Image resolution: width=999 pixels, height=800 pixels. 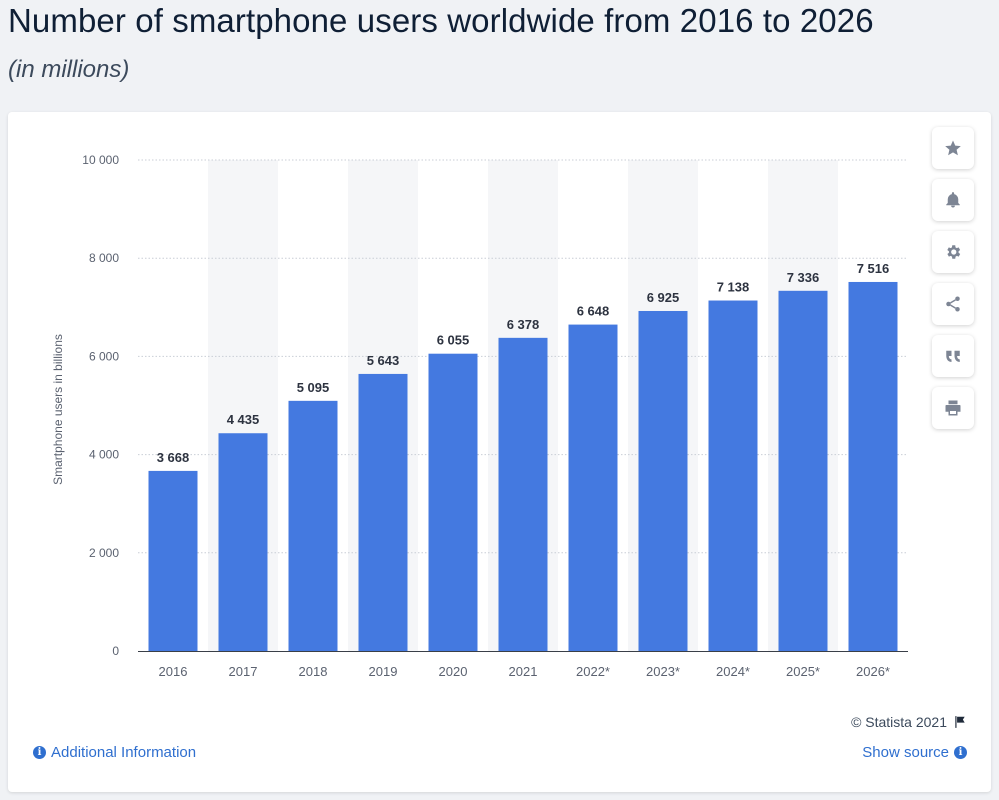 What do you see at coordinates (960, 722) in the screenshot?
I see `flag-icon` at bounding box center [960, 722].